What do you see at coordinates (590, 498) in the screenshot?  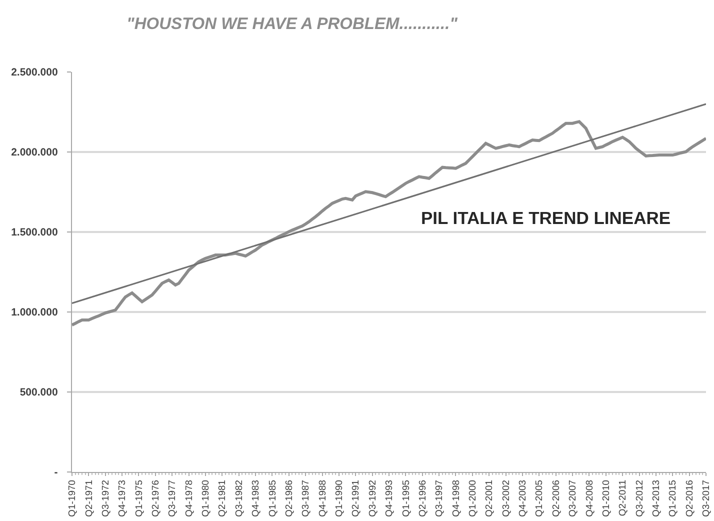 I see `x-tick-label: Q4-2008` at bounding box center [590, 498].